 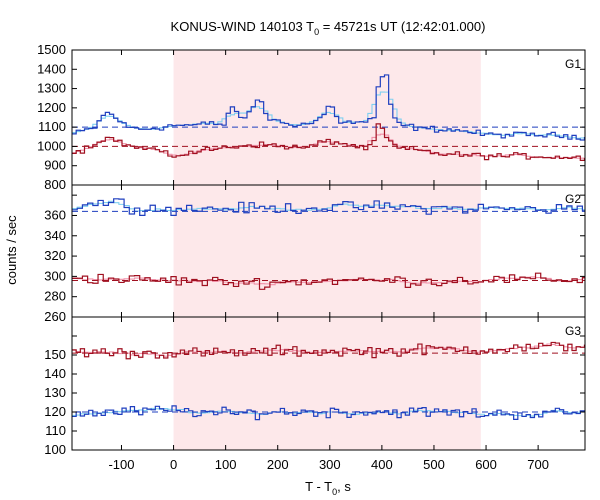 What do you see at coordinates (55, 373) in the screenshot?
I see `y-tick-label: 140` at bounding box center [55, 373].